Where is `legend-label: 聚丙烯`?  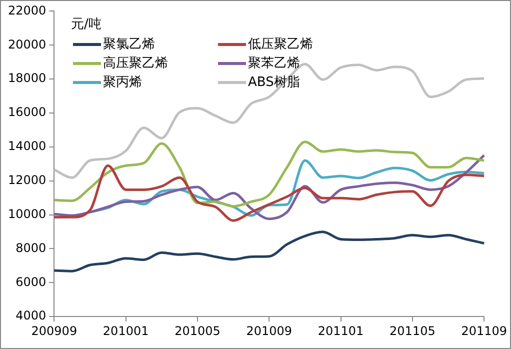
legend-label: 聚丙烯 is located at coordinates (122, 82).